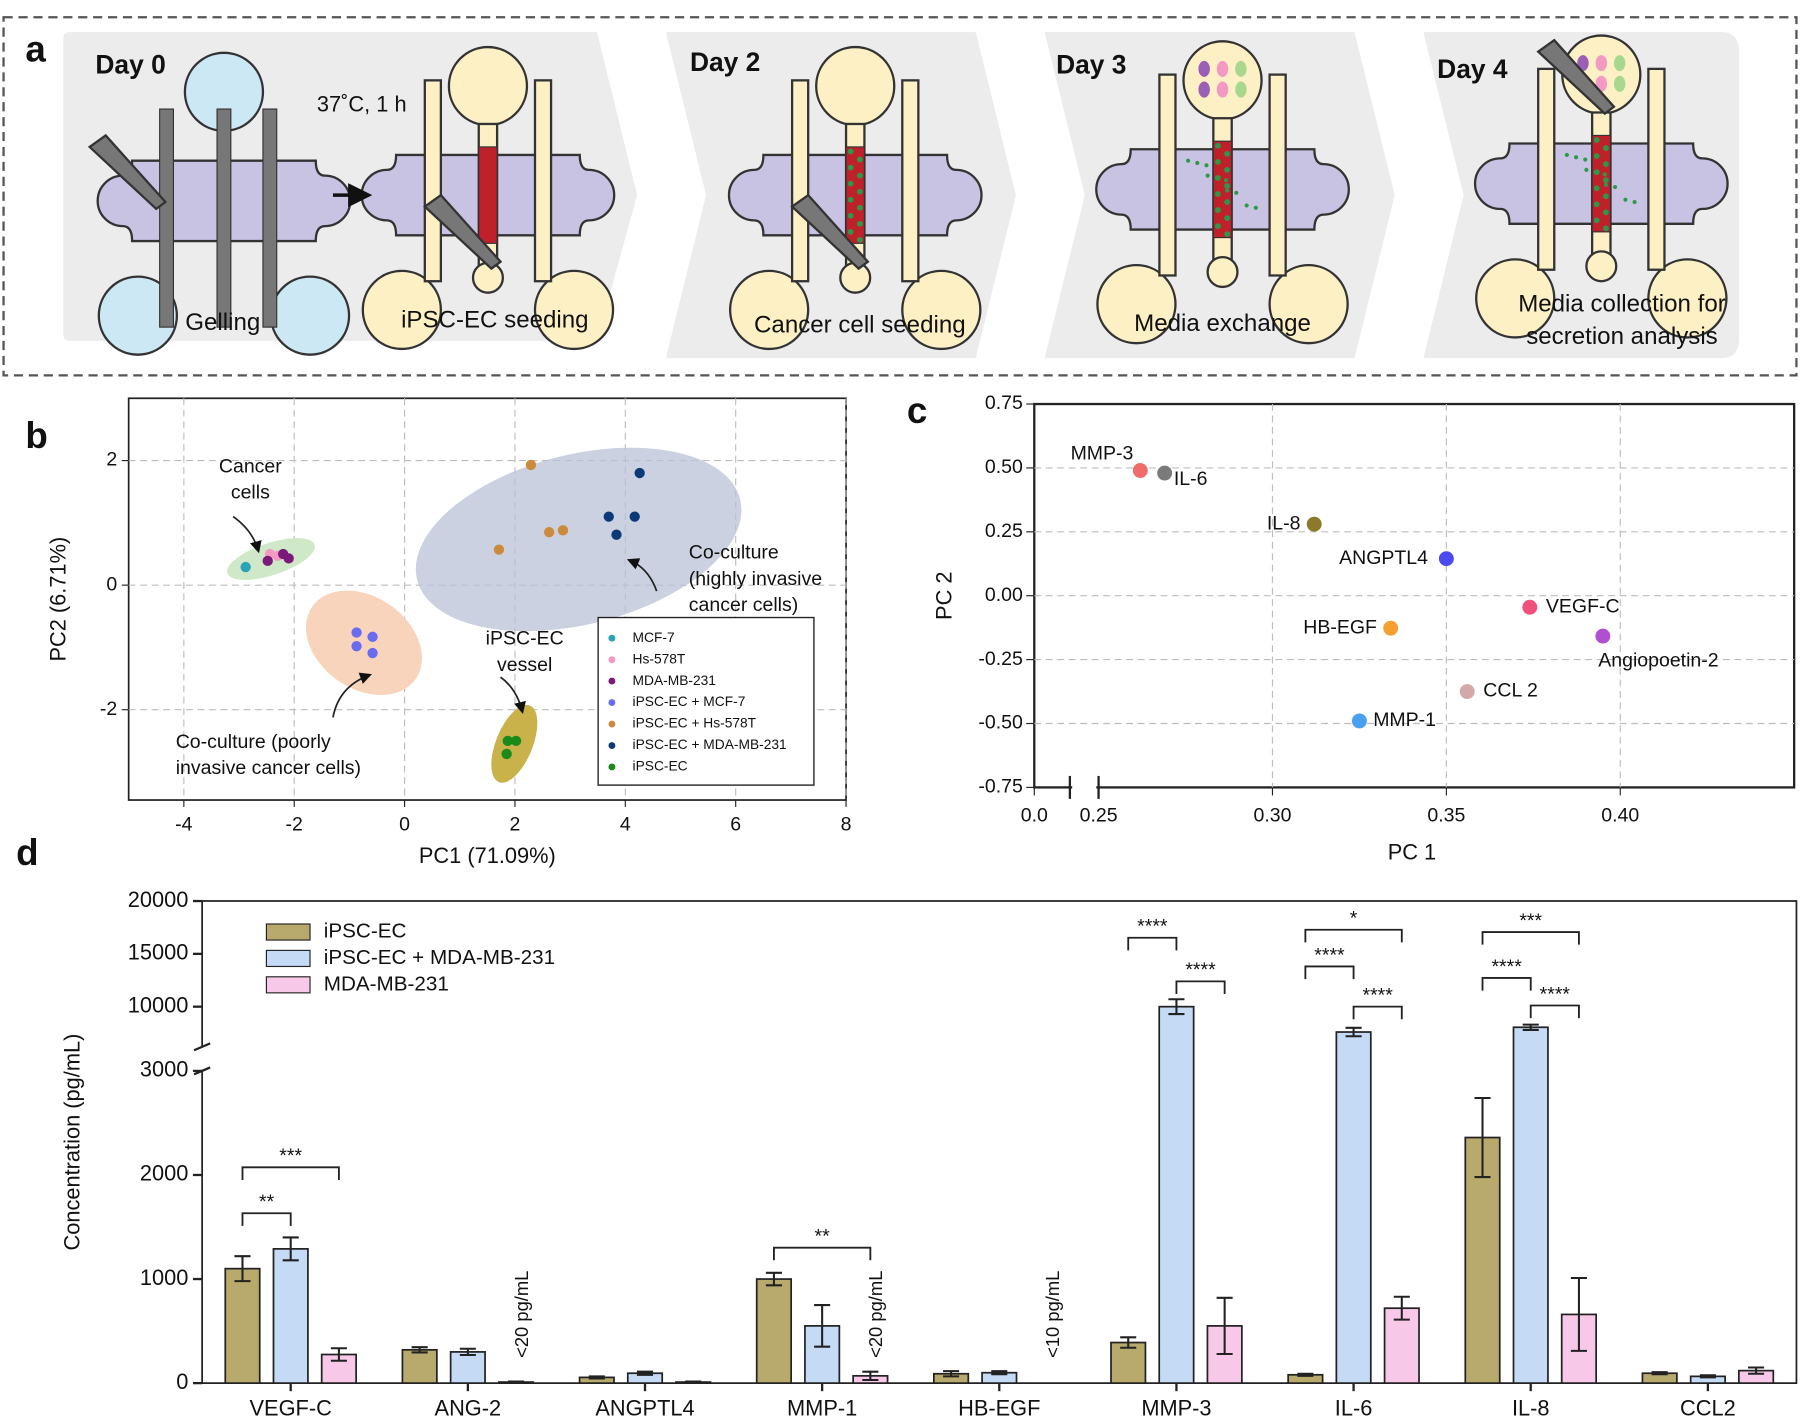 The height and width of the screenshot is (1421, 1800). I want to click on y-axis-label: PC 2, so click(944, 595).